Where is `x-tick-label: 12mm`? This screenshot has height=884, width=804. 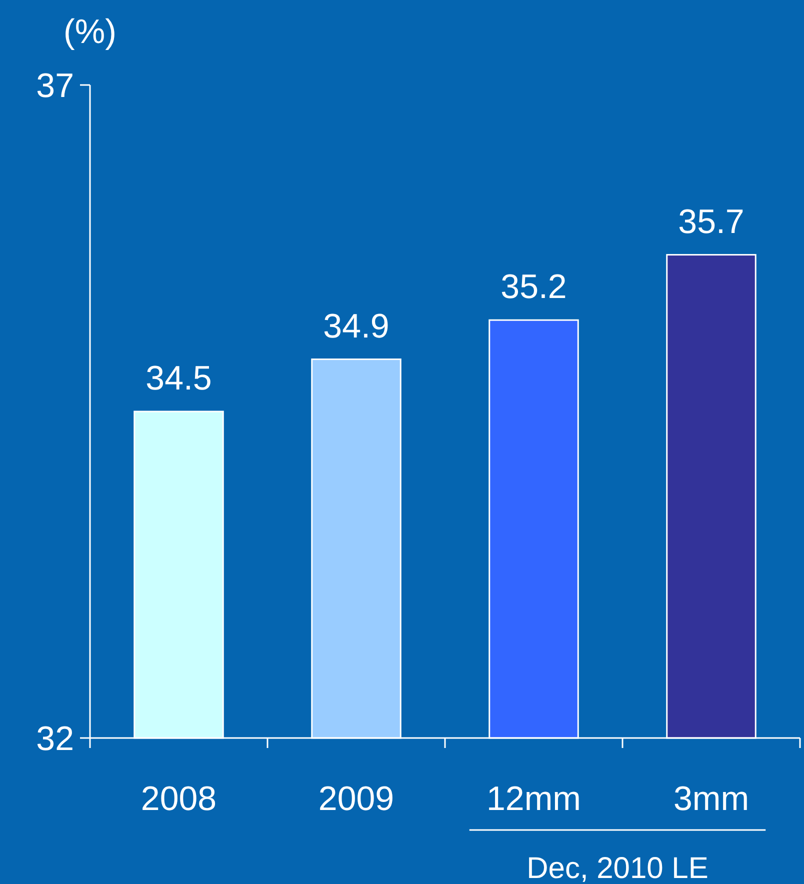
x-tick-label: 12mm is located at coordinates (533, 799).